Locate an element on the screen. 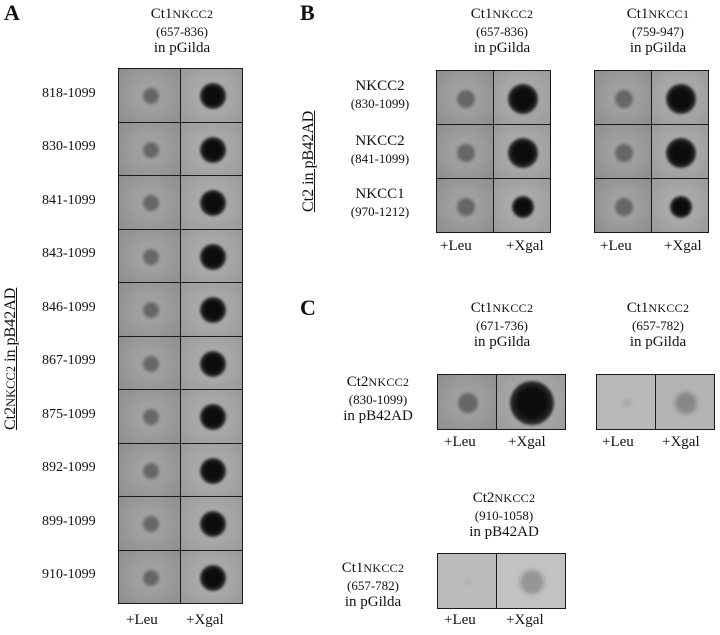 Image resolution: width=720 pixels, height=635 pixels. bait-range: (657-836) is located at coordinates (502, 31).